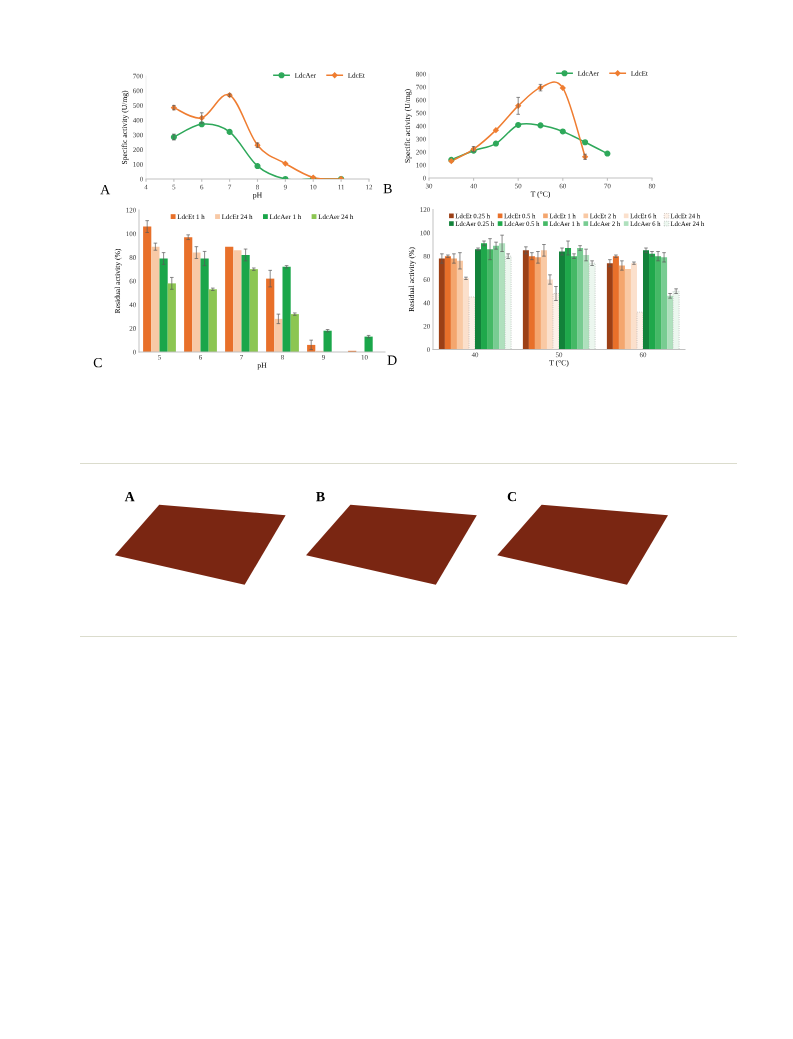 The width and height of the screenshot is (793, 1039). What do you see at coordinates (392, 360) in the screenshot?
I see `text: D` at bounding box center [392, 360].